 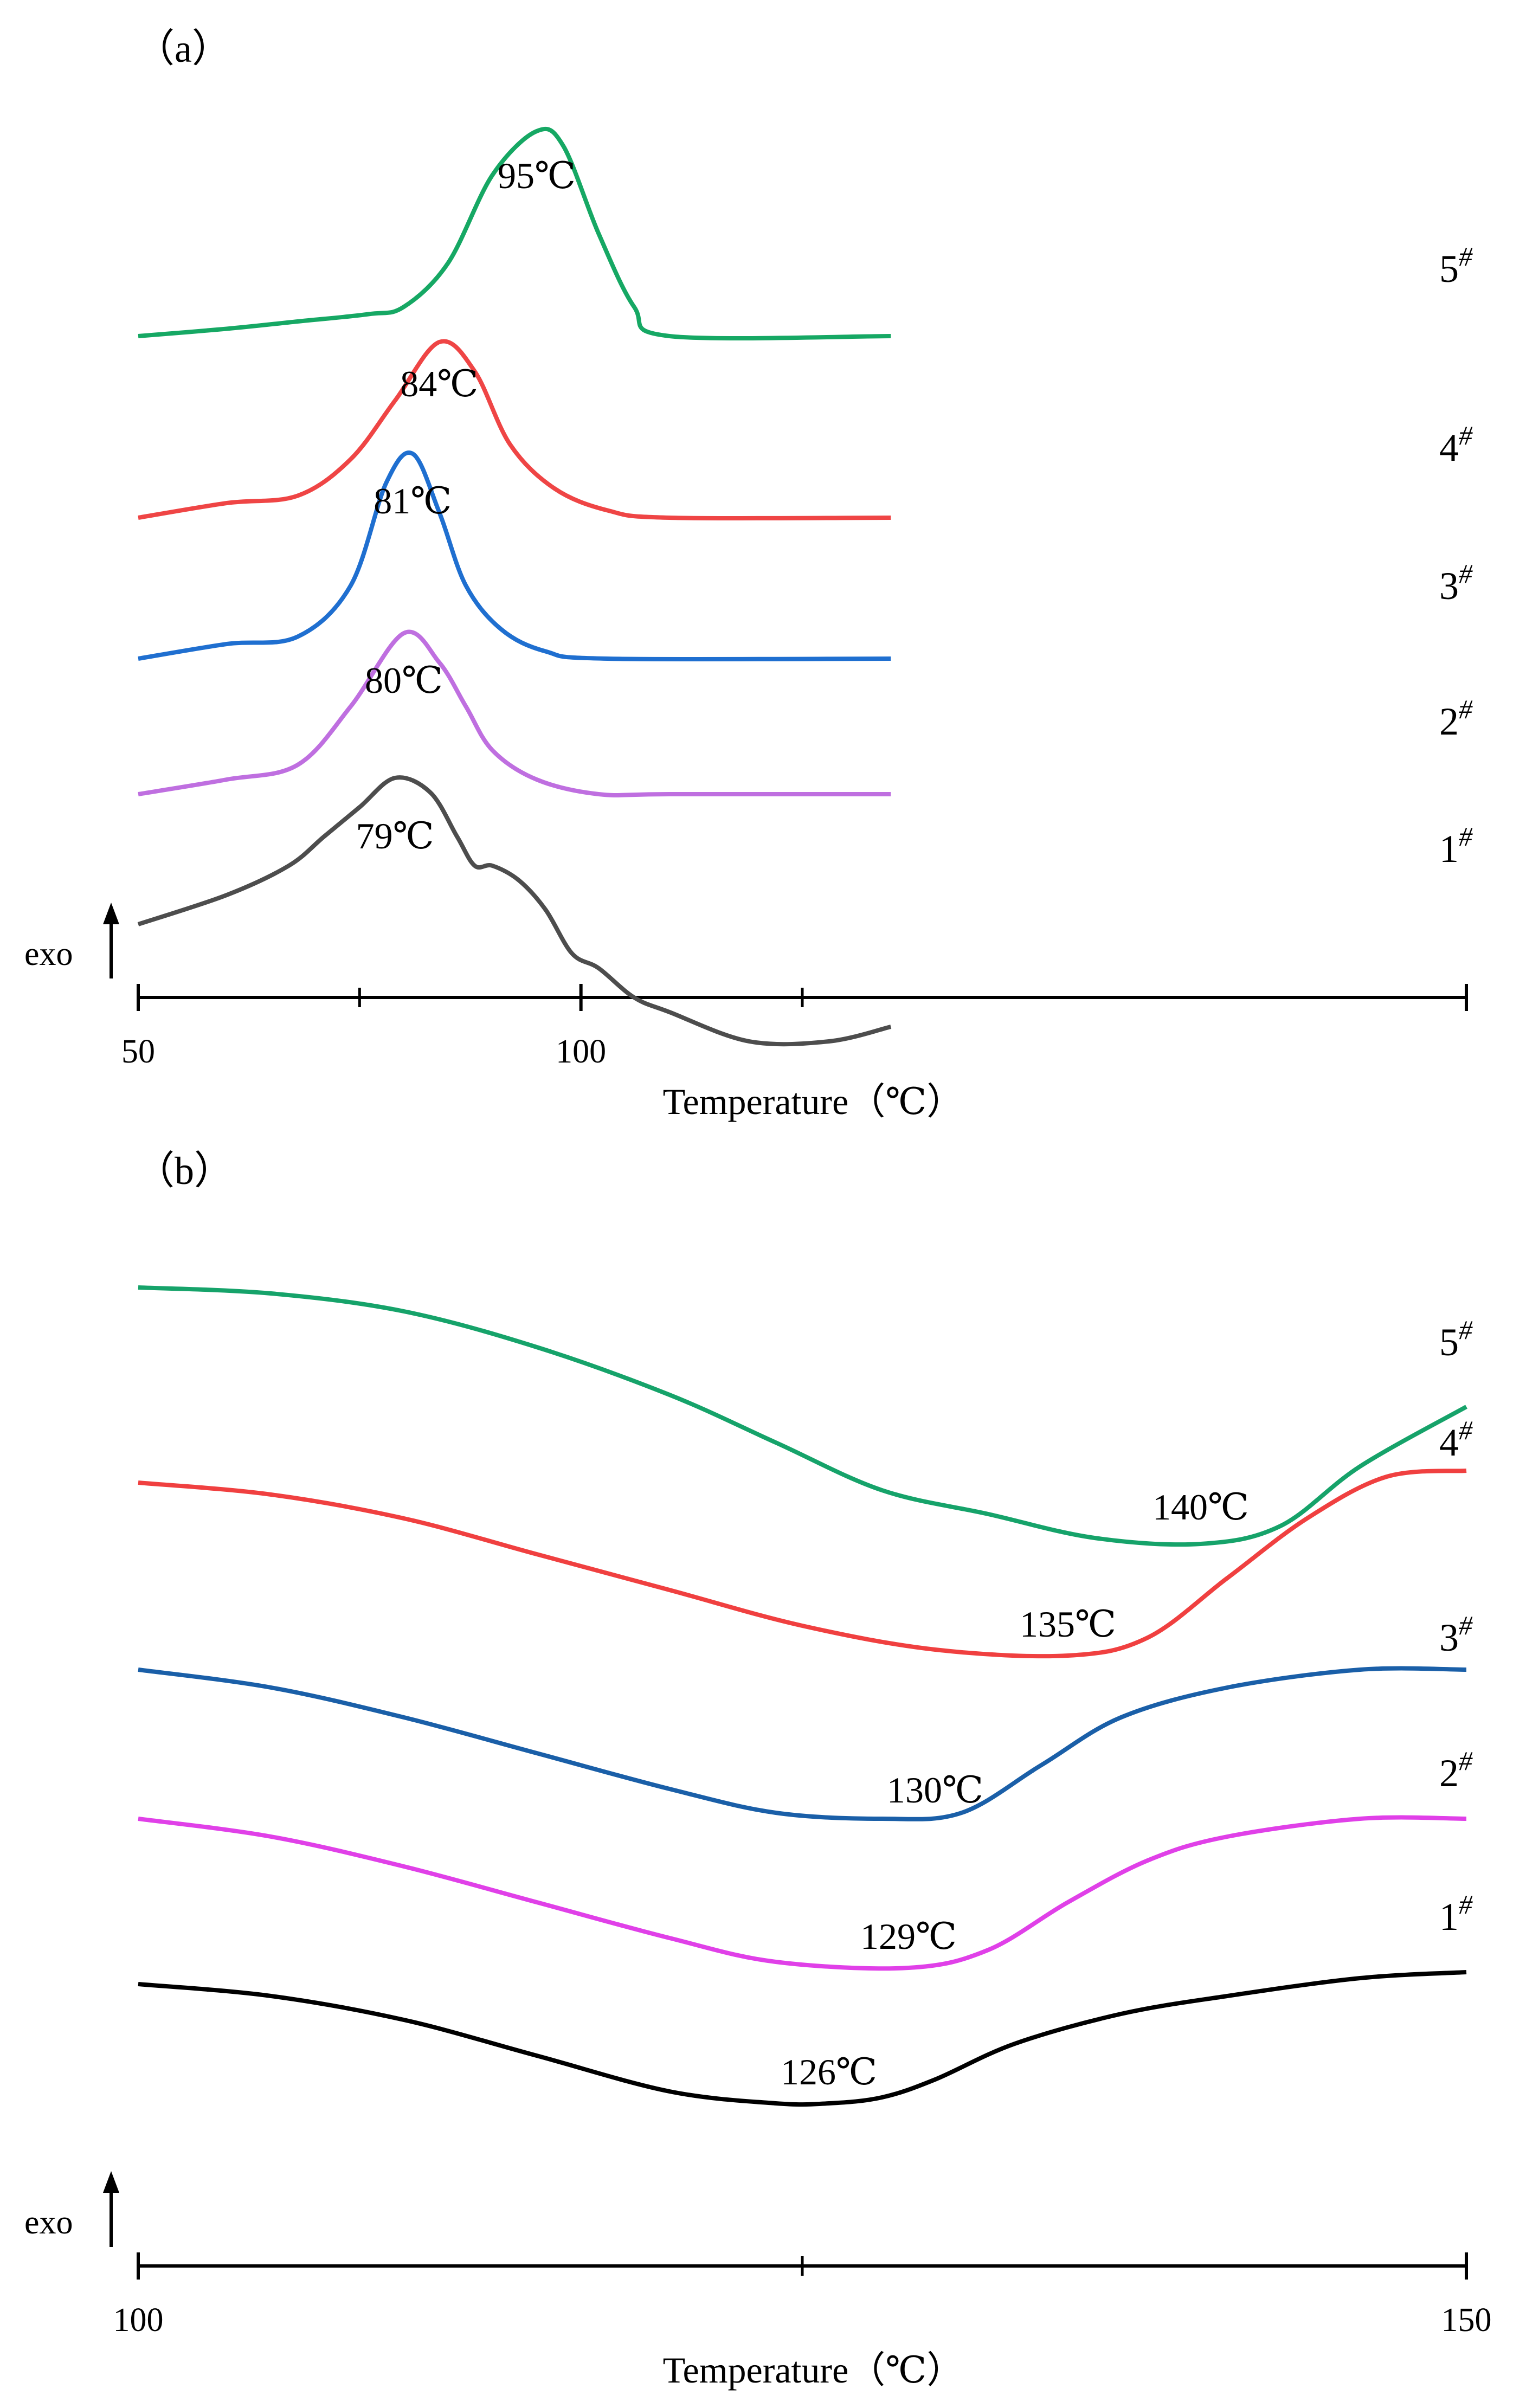 I want to click on peak-label-1#: 126℃, so click(x=829, y=2072).